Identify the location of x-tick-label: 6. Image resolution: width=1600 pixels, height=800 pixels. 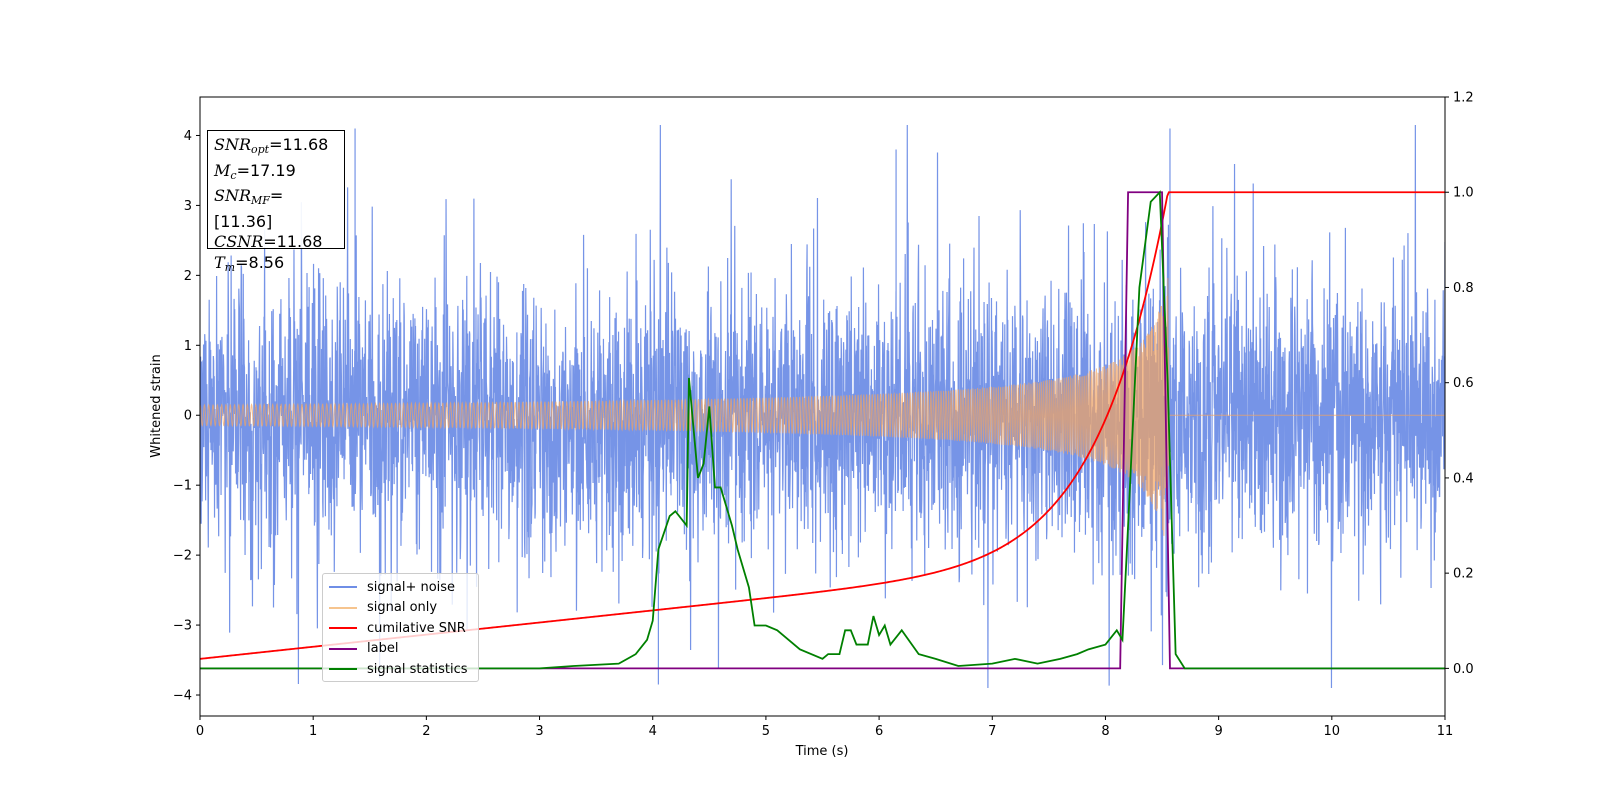
(879, 731).